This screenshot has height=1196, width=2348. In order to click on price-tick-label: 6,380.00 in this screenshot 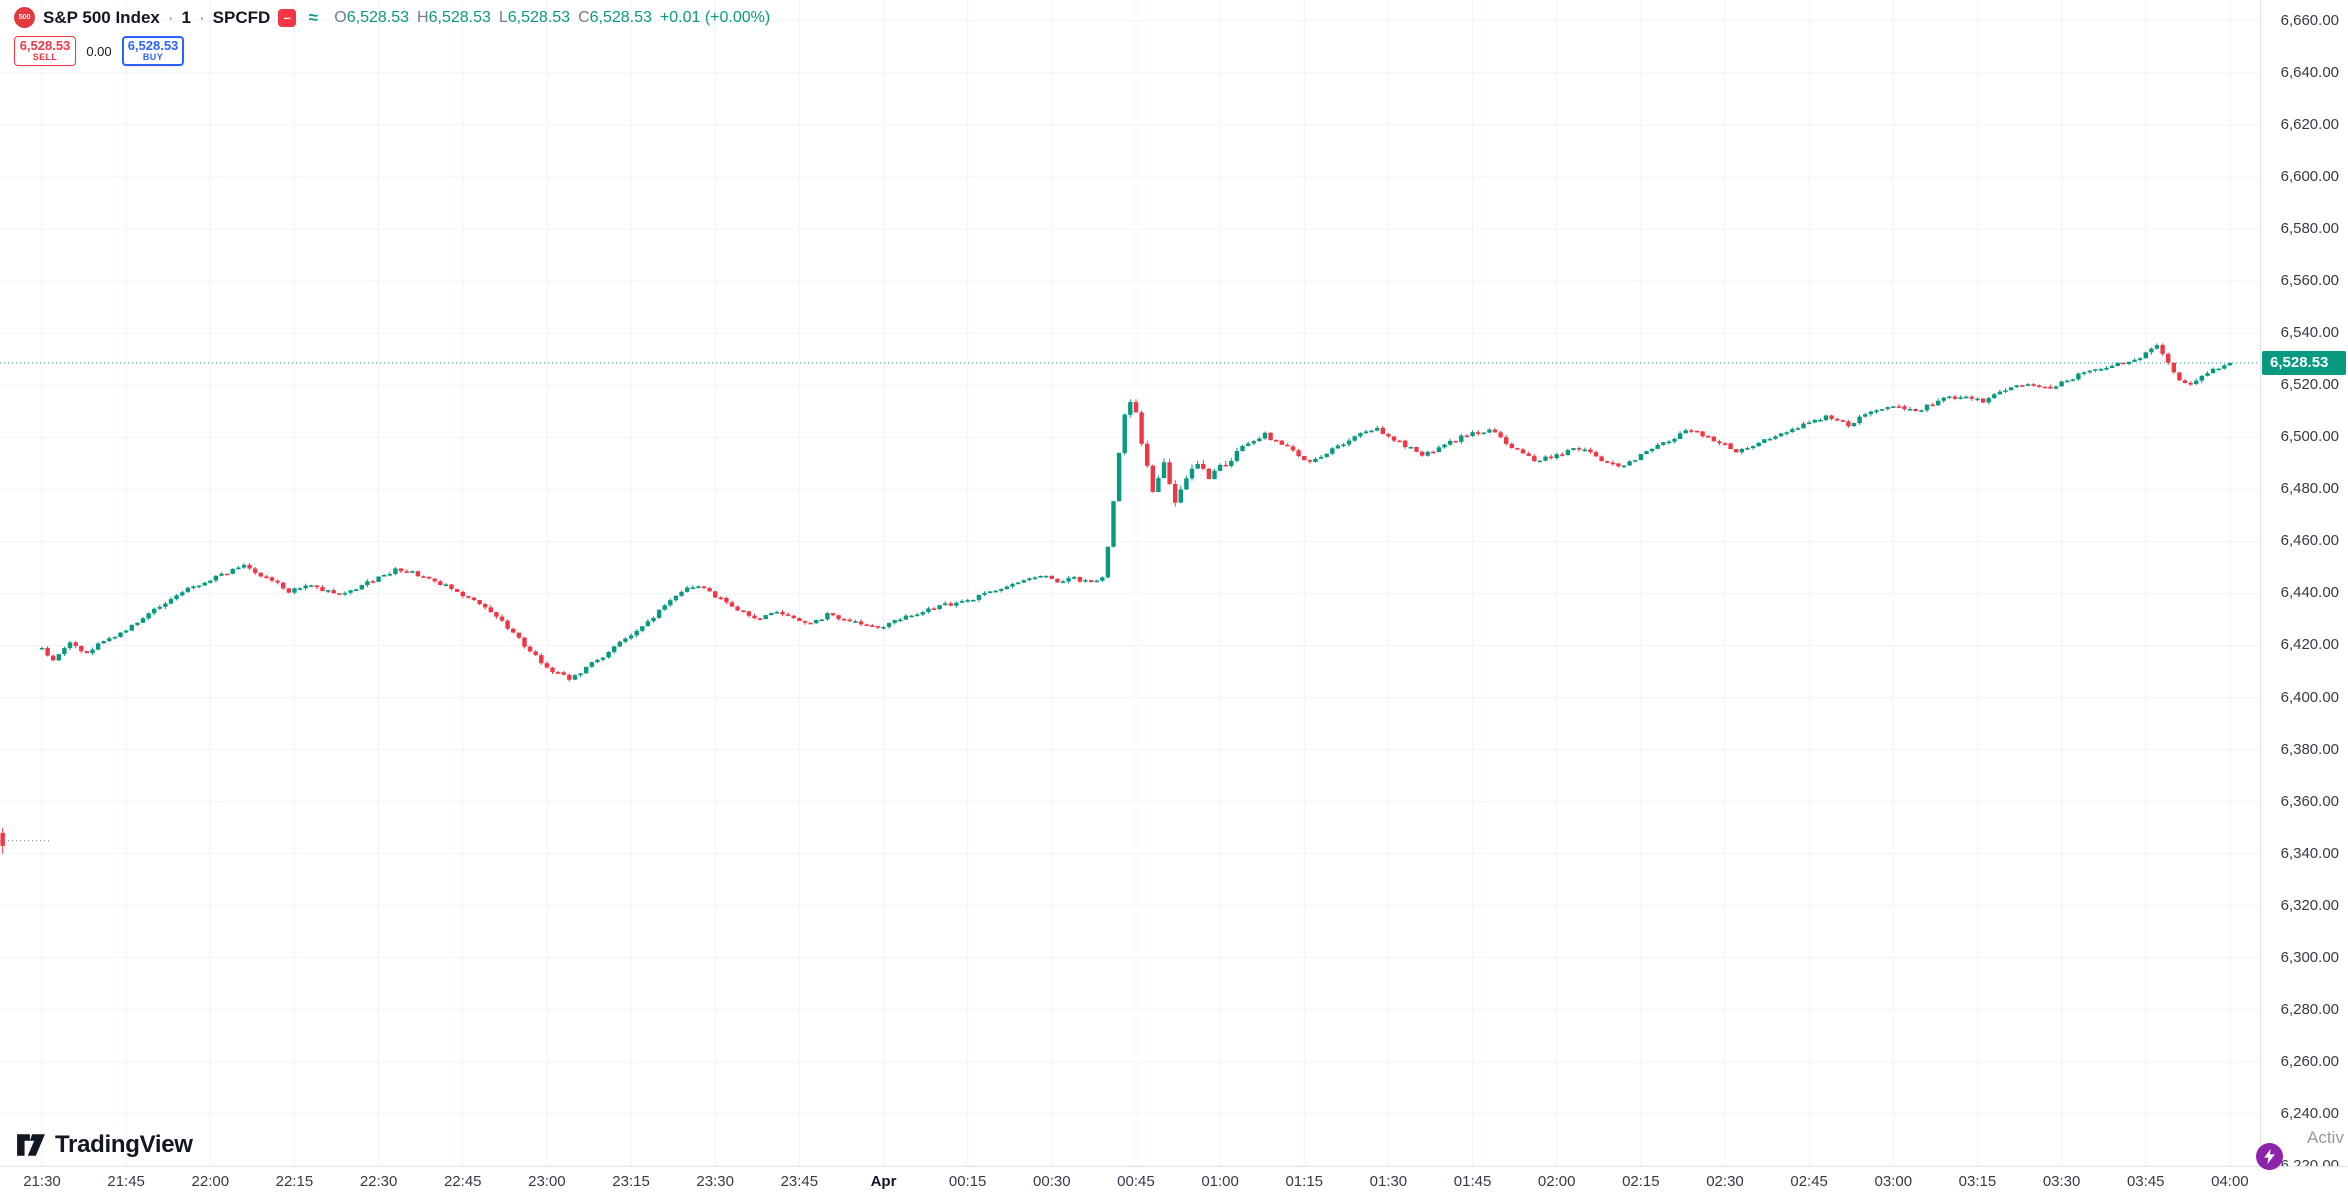, I will do `click(2309, 749)`.